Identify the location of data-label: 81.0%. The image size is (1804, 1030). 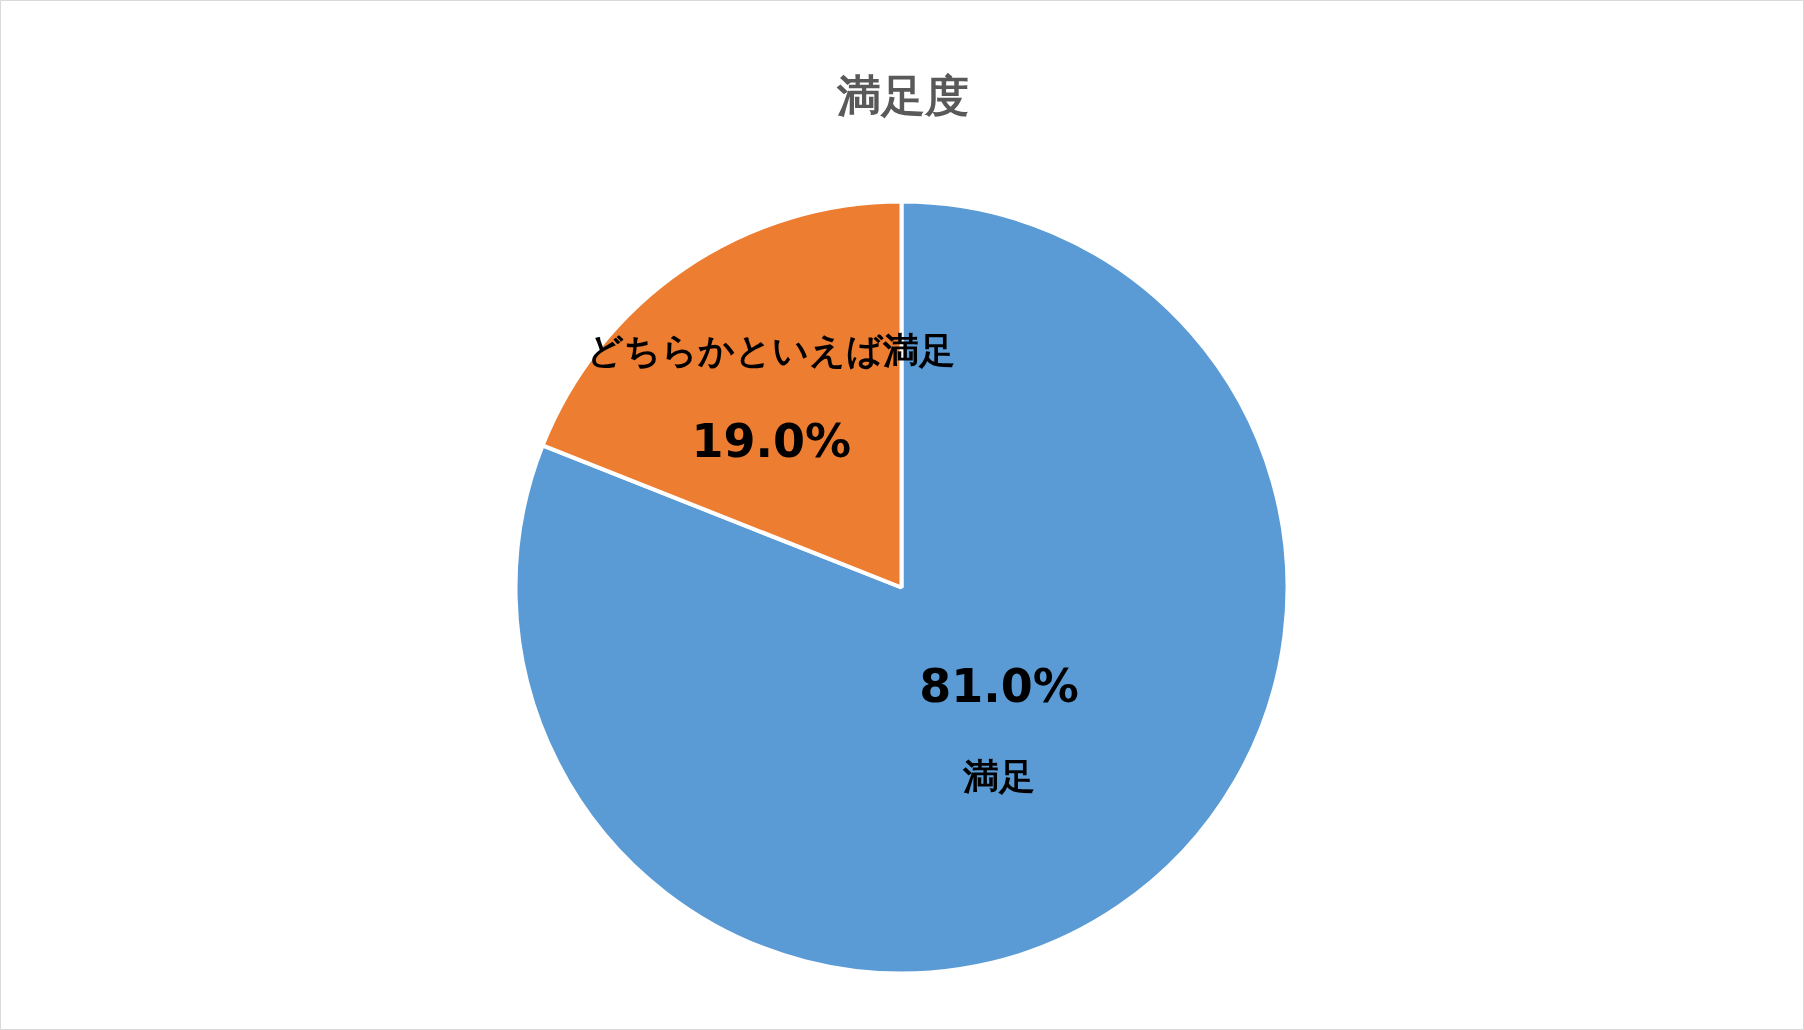
(999, 686).